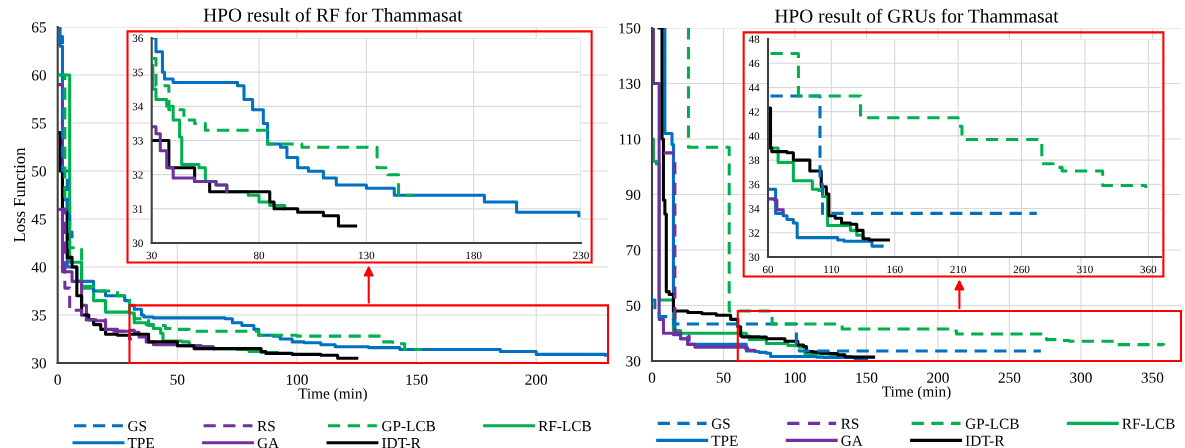  What do you see at coordinates (630, 139) in the screenshot?
I see `y-tick-label: 110` at bounding box center [630, 139].